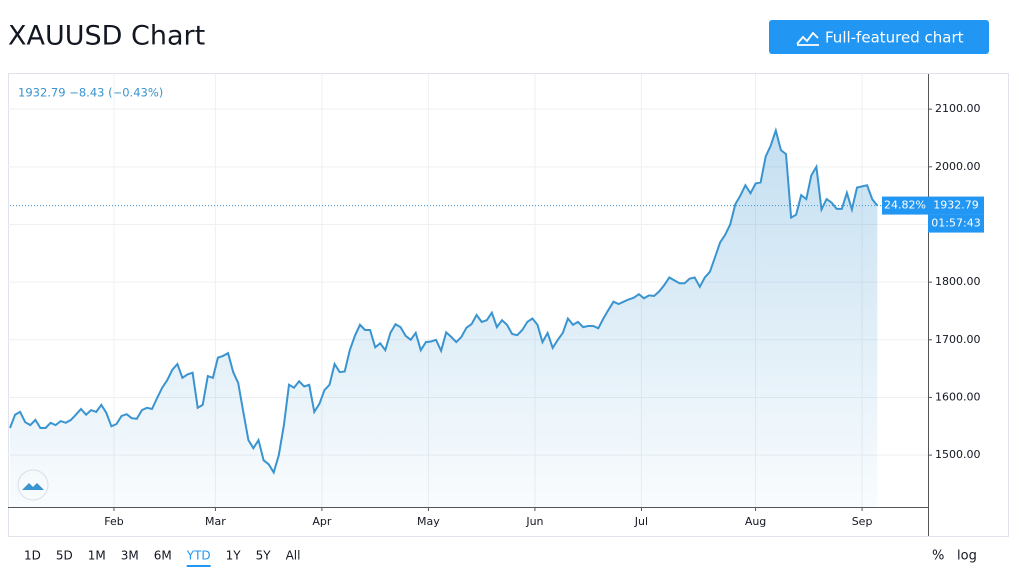  What do you see at coordinates (32, 556) in the screenshot?
I see `range-button: 1D` at bounding box center [32, 556].